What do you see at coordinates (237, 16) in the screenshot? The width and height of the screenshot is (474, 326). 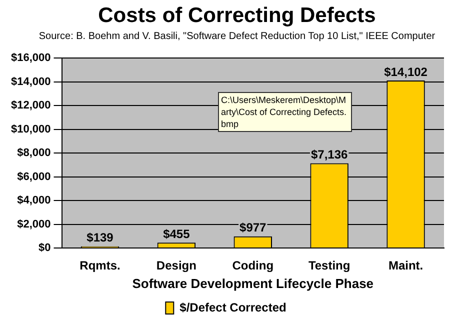 I see `chart-title: Costs of Correcting Defects` at bounding box center [237, 16].